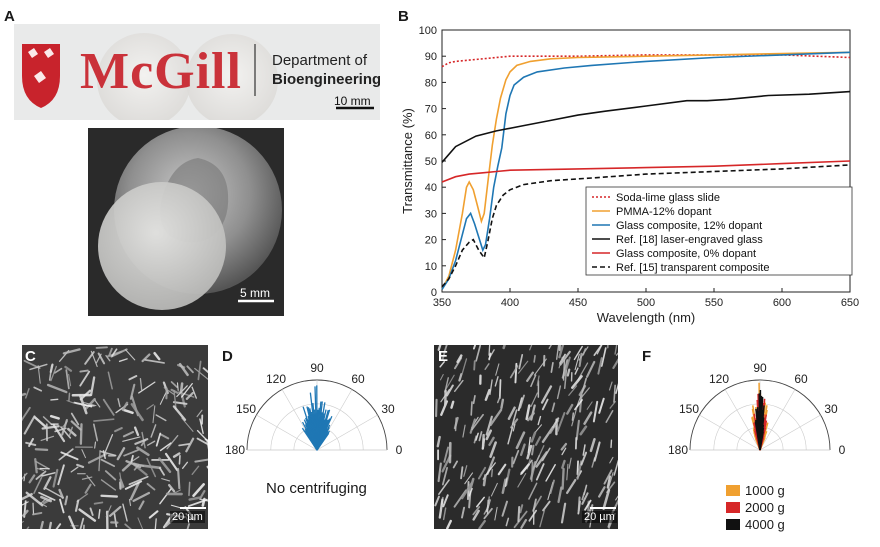  I want to click on y-tick-label: 50, so click(431, 162).